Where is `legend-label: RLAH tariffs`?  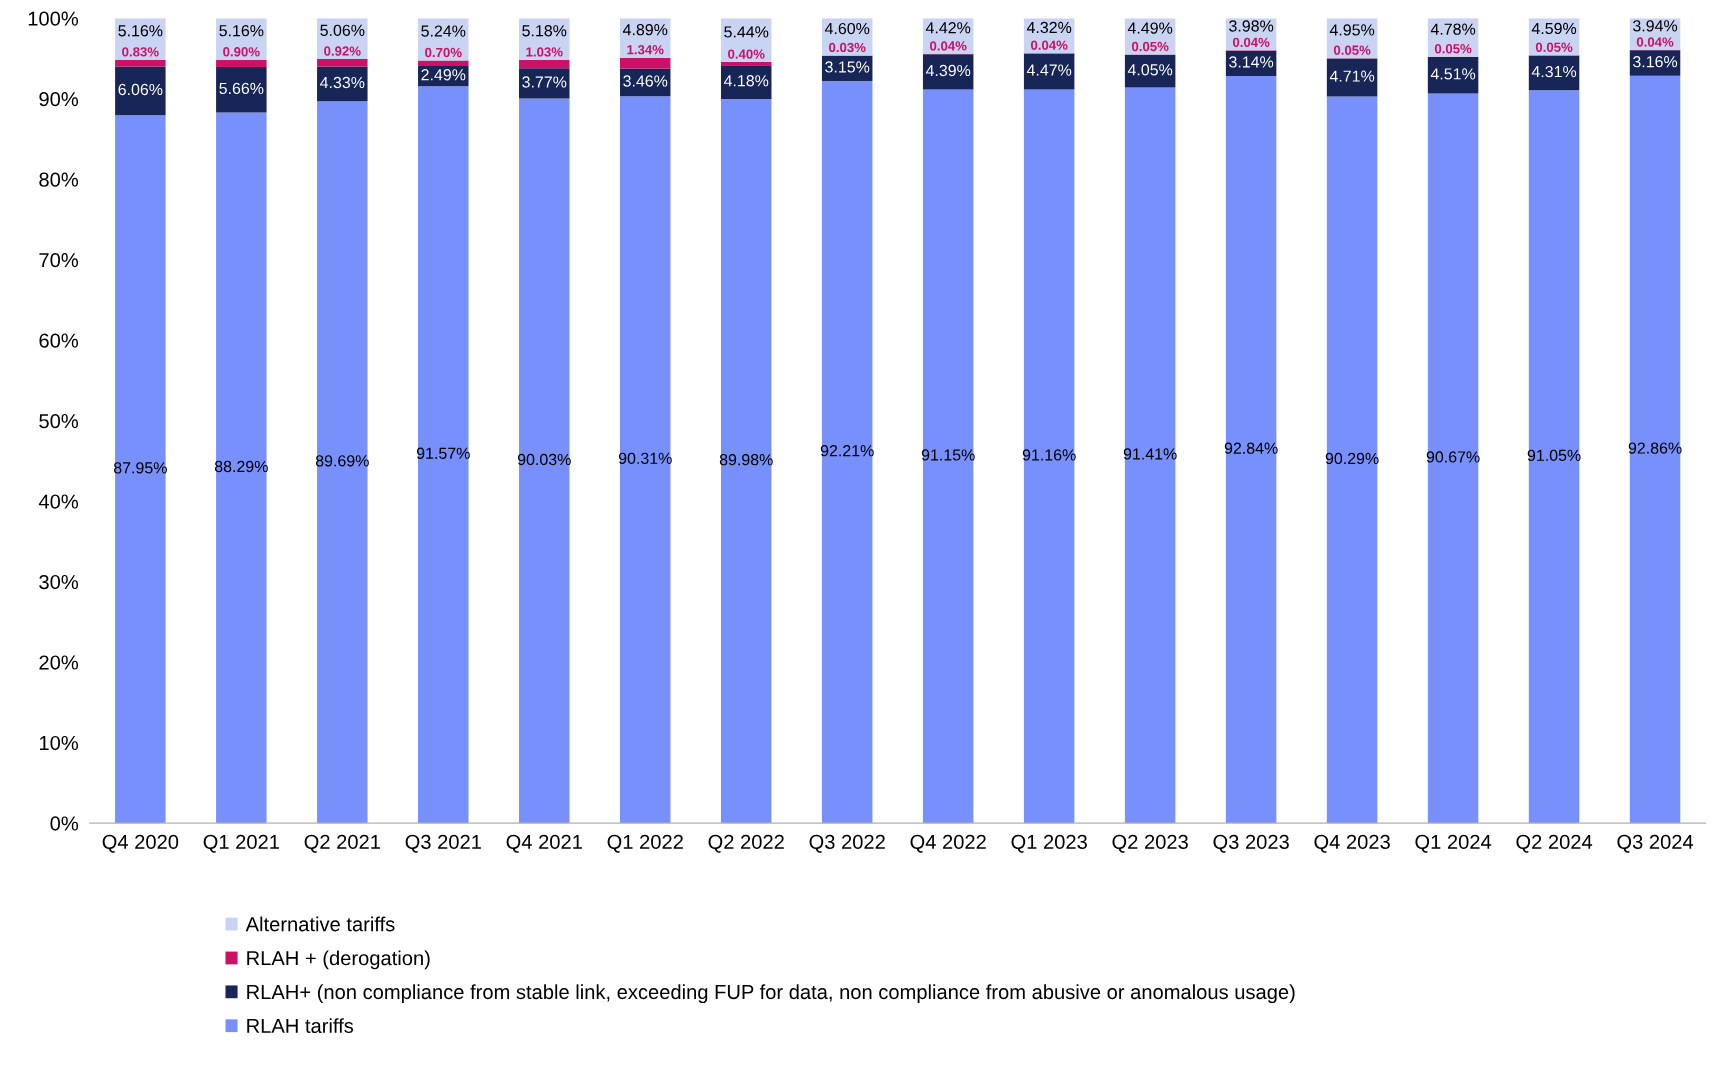 legend-label: RLAH tariffs is located at coordinates (300, 1026).